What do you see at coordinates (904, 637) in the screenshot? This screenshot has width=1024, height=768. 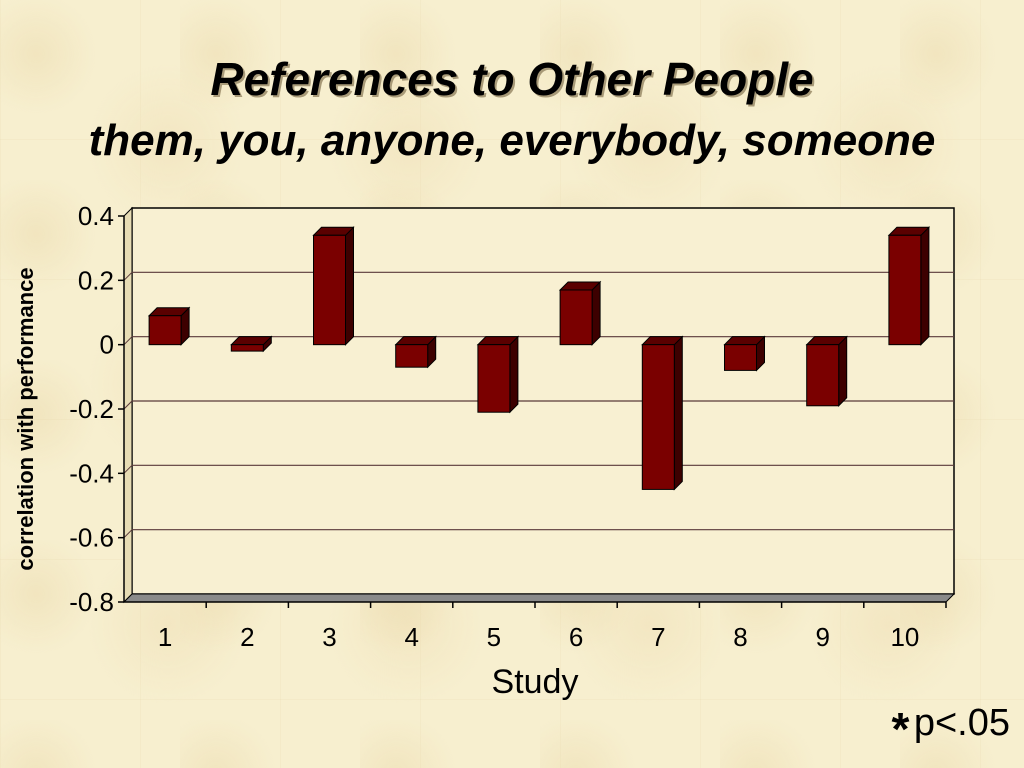 I see `x-tick-label: 10` at bounding box center [904, 637].